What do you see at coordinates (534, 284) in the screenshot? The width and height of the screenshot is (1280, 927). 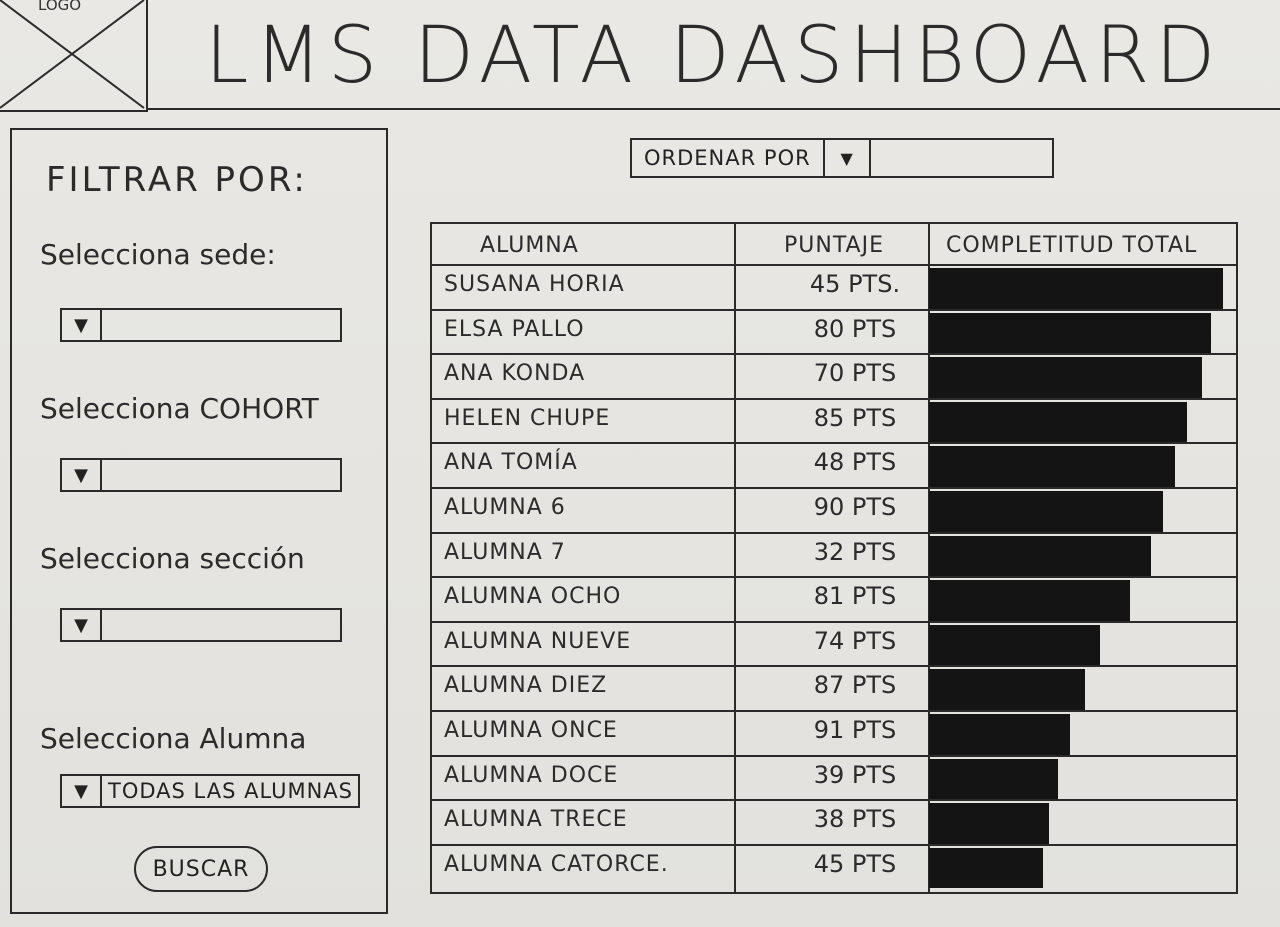 I see `student-name: SUSANA HORIA` at bounding box center [534, 284].